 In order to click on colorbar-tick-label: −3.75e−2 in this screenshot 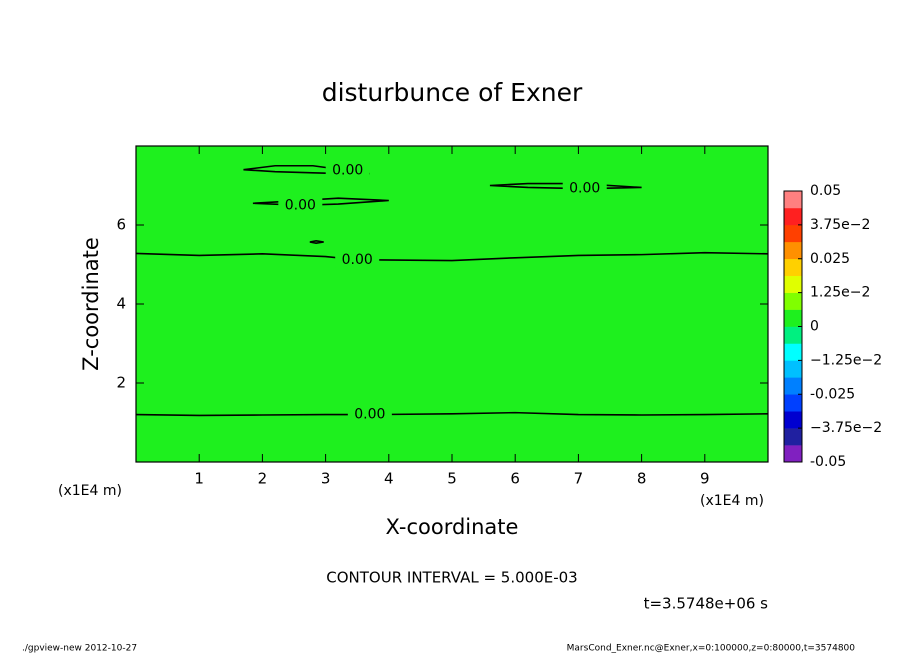, I will do `click(846, 428)`.